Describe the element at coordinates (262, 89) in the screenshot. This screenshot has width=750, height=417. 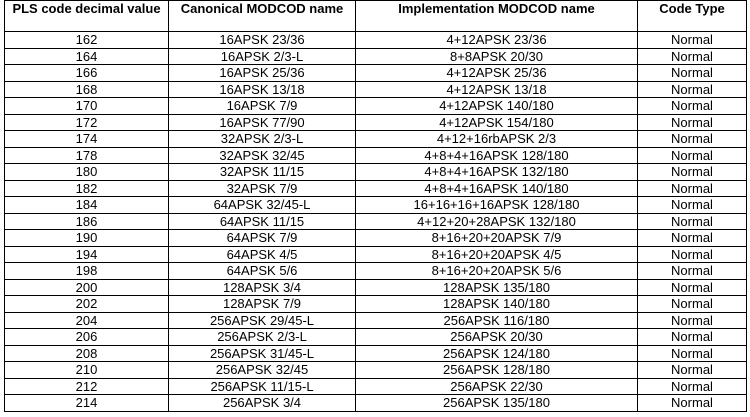
I see `cell-canonical-modcod: 16APSK 13/18` at that location.